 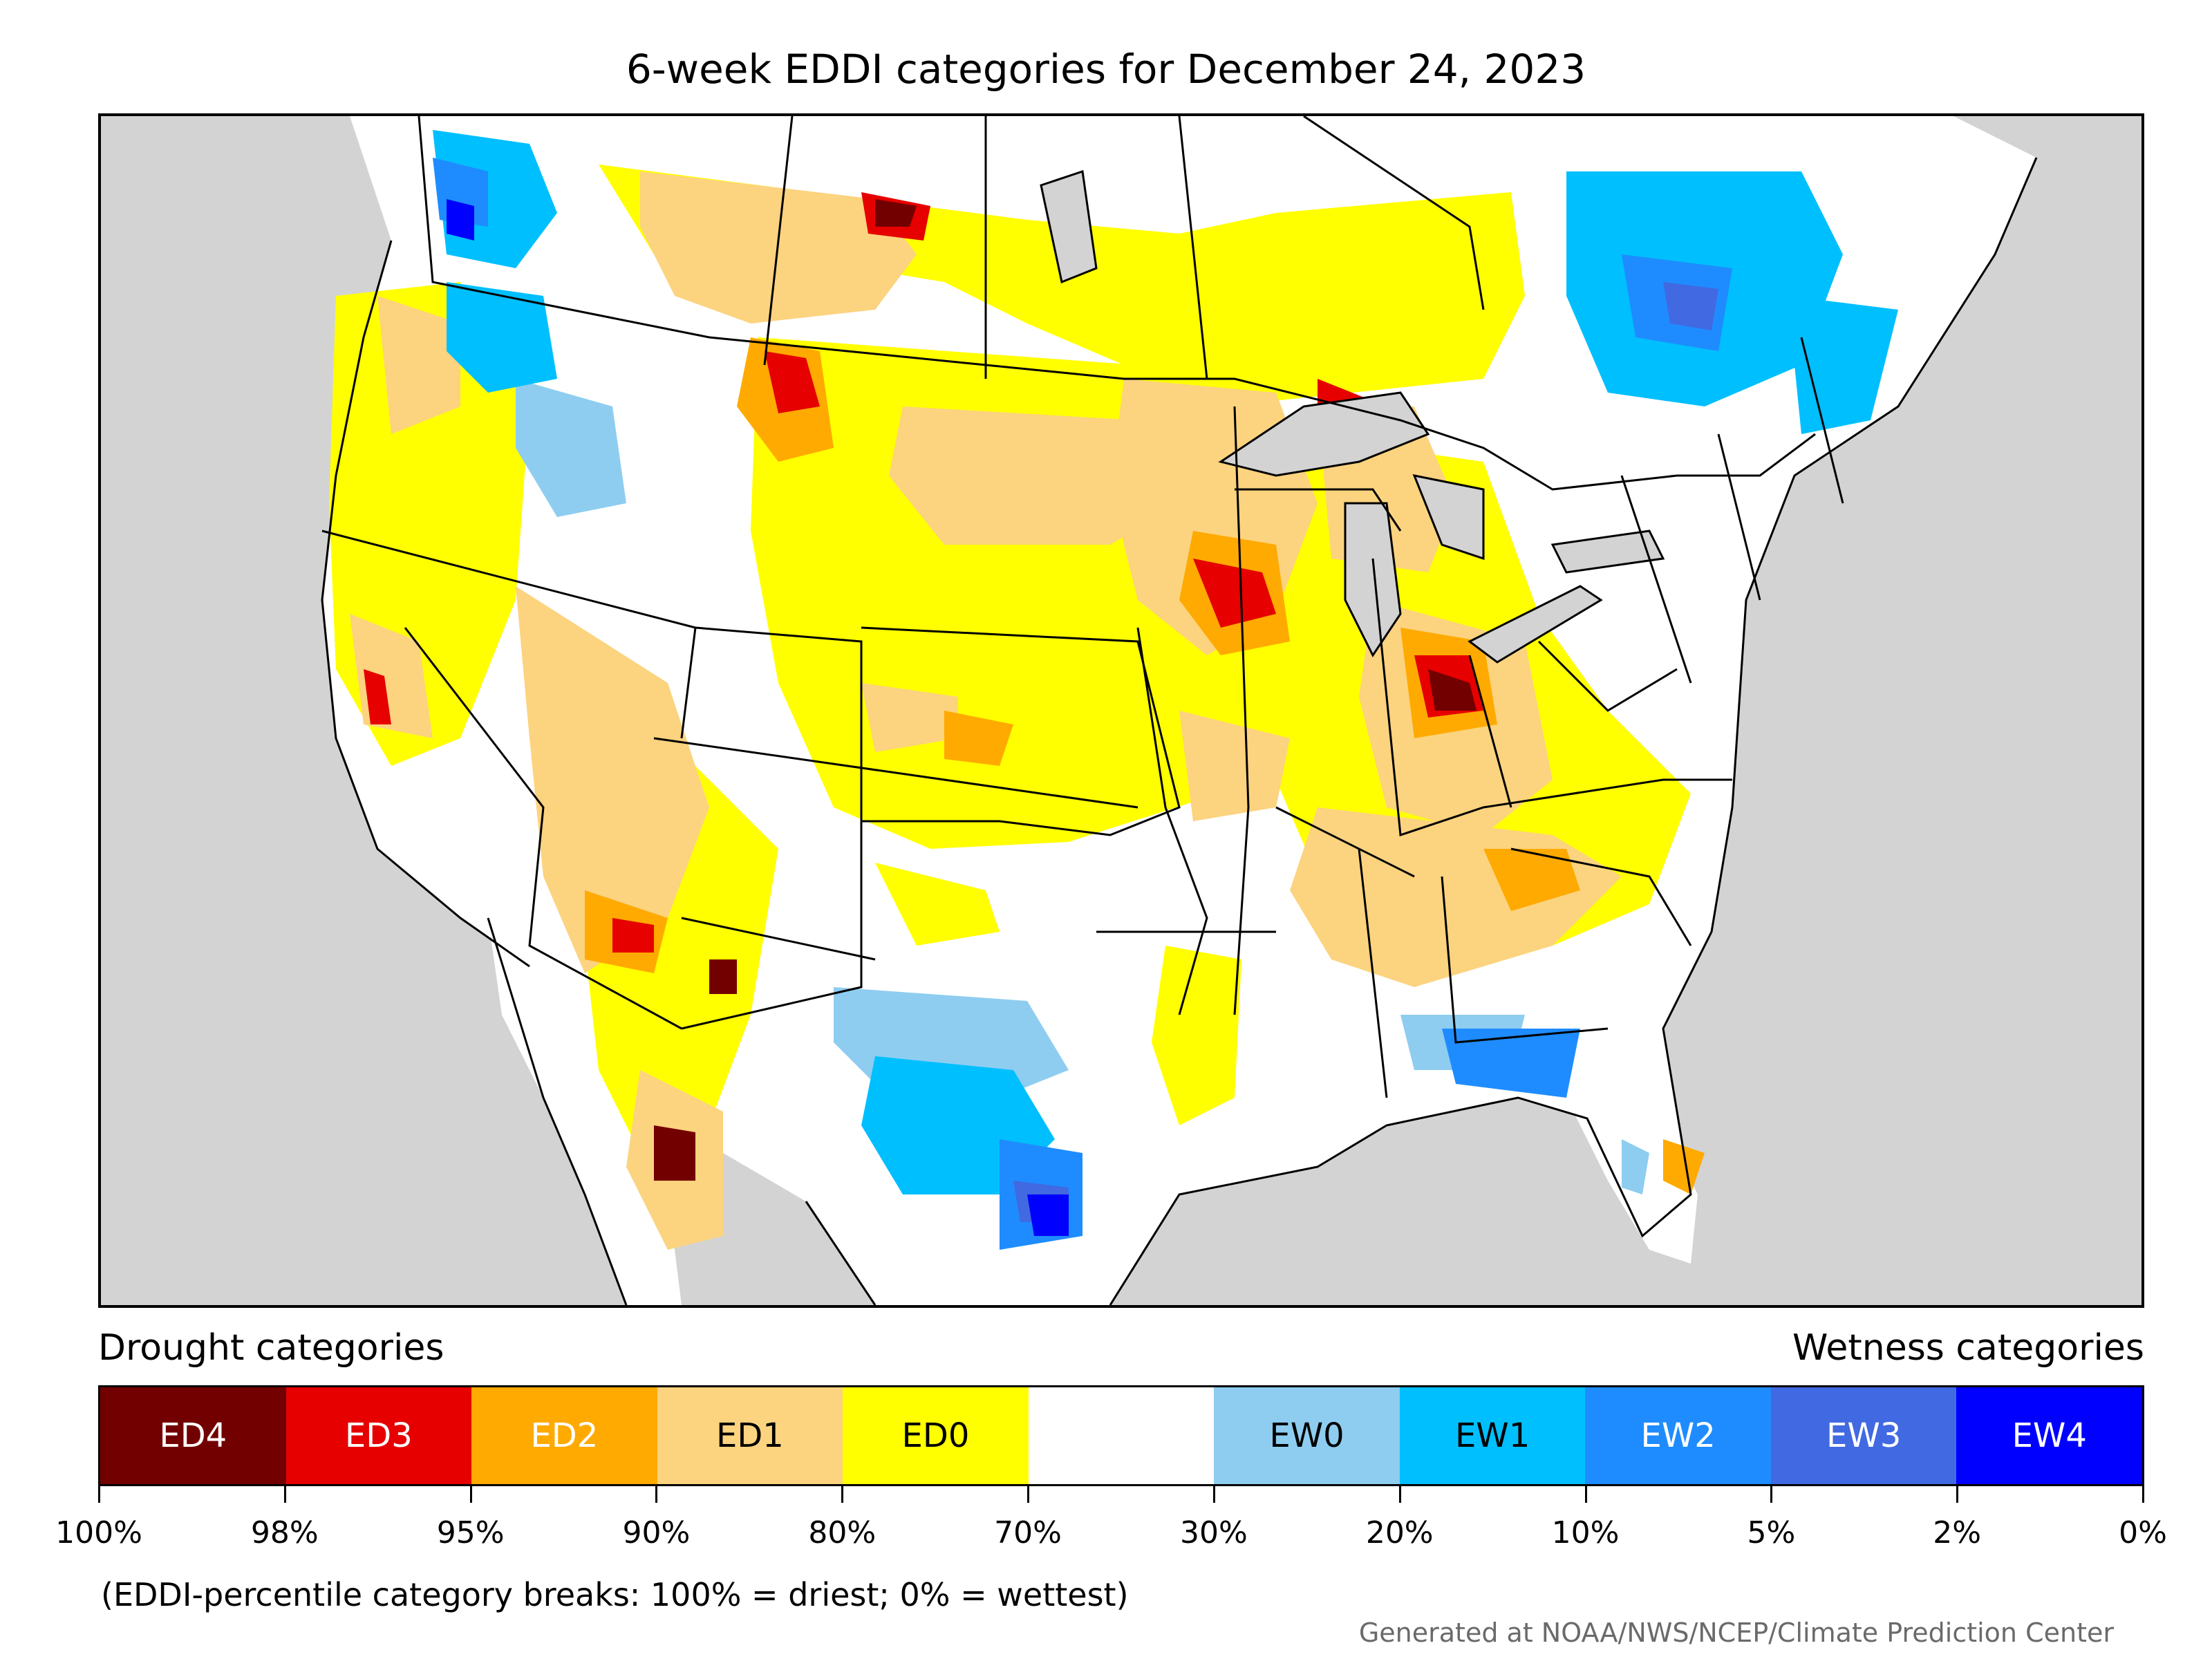 What do you see at coordinates (1121, 1497) in the screenshot?
I see `colorbar-ticks` at bounding box center [1121, 1497].